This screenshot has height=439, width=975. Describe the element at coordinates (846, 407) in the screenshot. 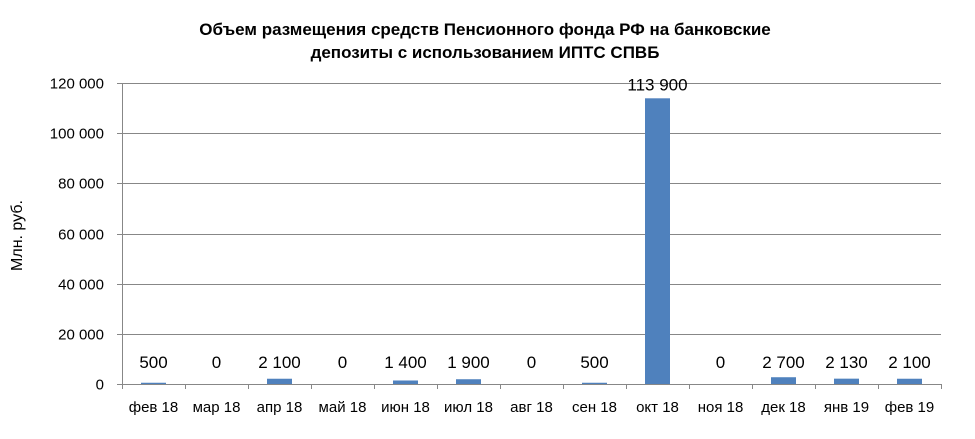

I see `category-label: янв 19` at that location.